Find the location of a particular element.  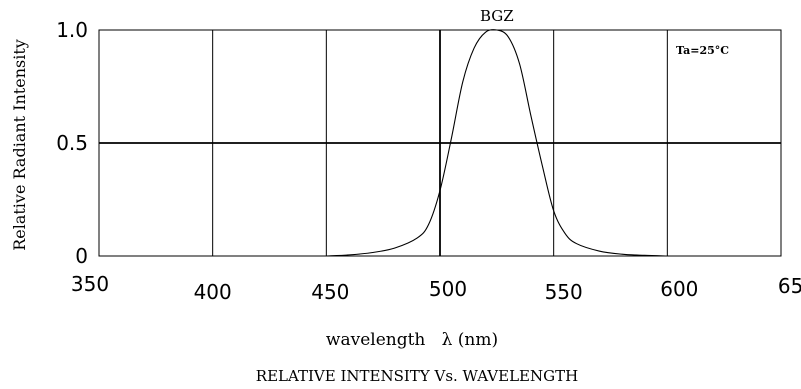

x-axis-label: wavelength λ (nm) is located at coordinates (412, 340).